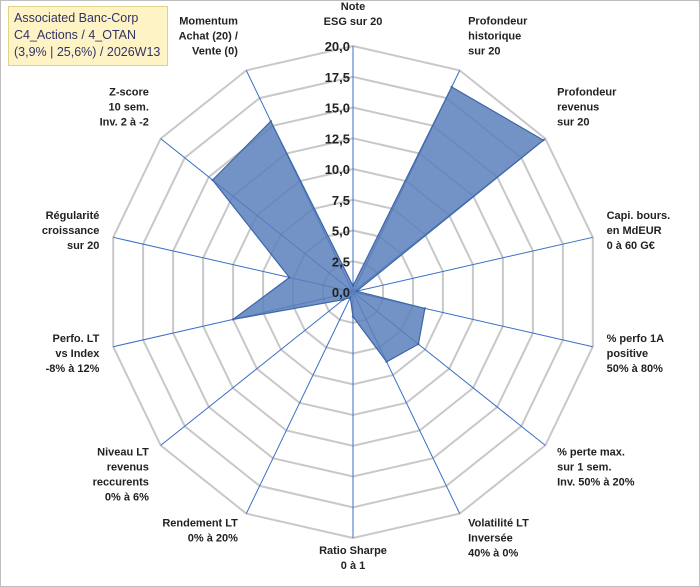  I want to click on axis-label: Ratio Sharpe, so click(353, 551).